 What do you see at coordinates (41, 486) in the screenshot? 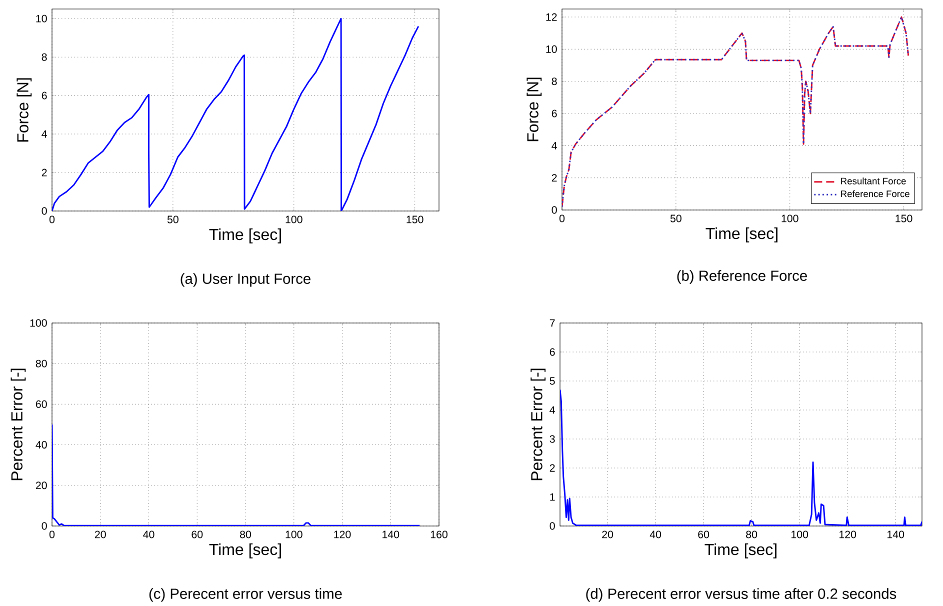
I see `y-tick-label: 20` at bounding box center [41, 486].